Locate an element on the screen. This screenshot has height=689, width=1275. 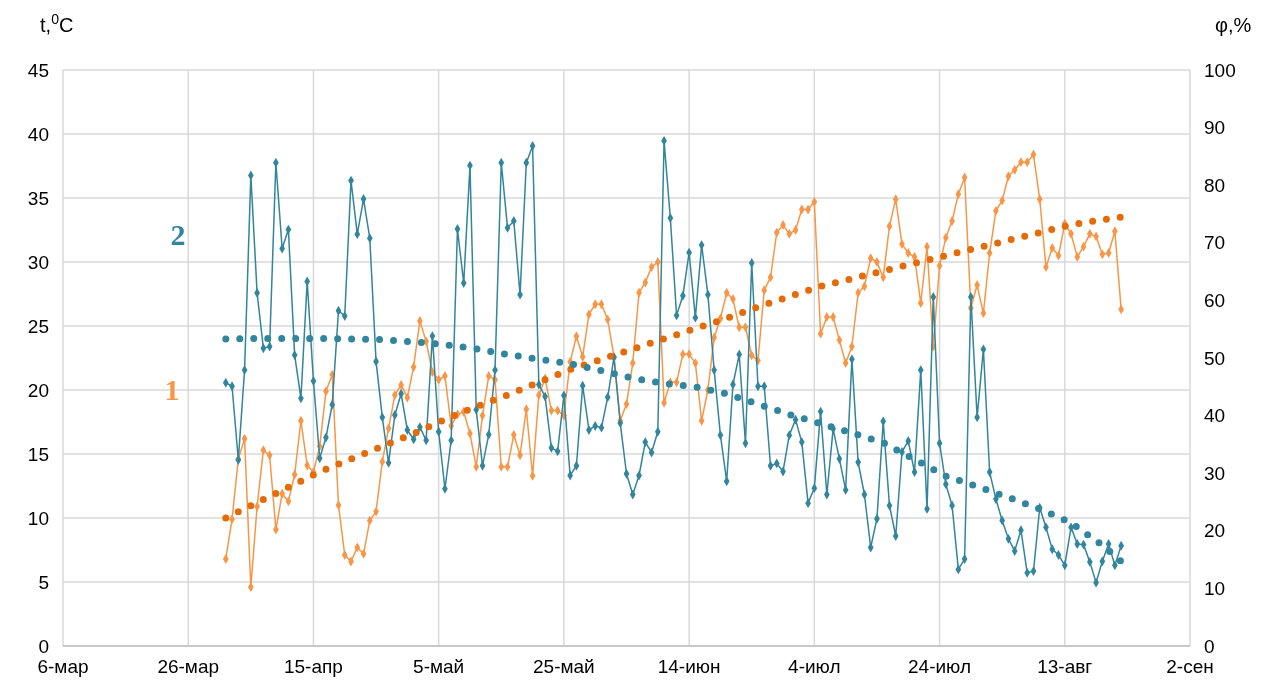
y2-tick-label: 90 is located at coordinates (1215, 128).